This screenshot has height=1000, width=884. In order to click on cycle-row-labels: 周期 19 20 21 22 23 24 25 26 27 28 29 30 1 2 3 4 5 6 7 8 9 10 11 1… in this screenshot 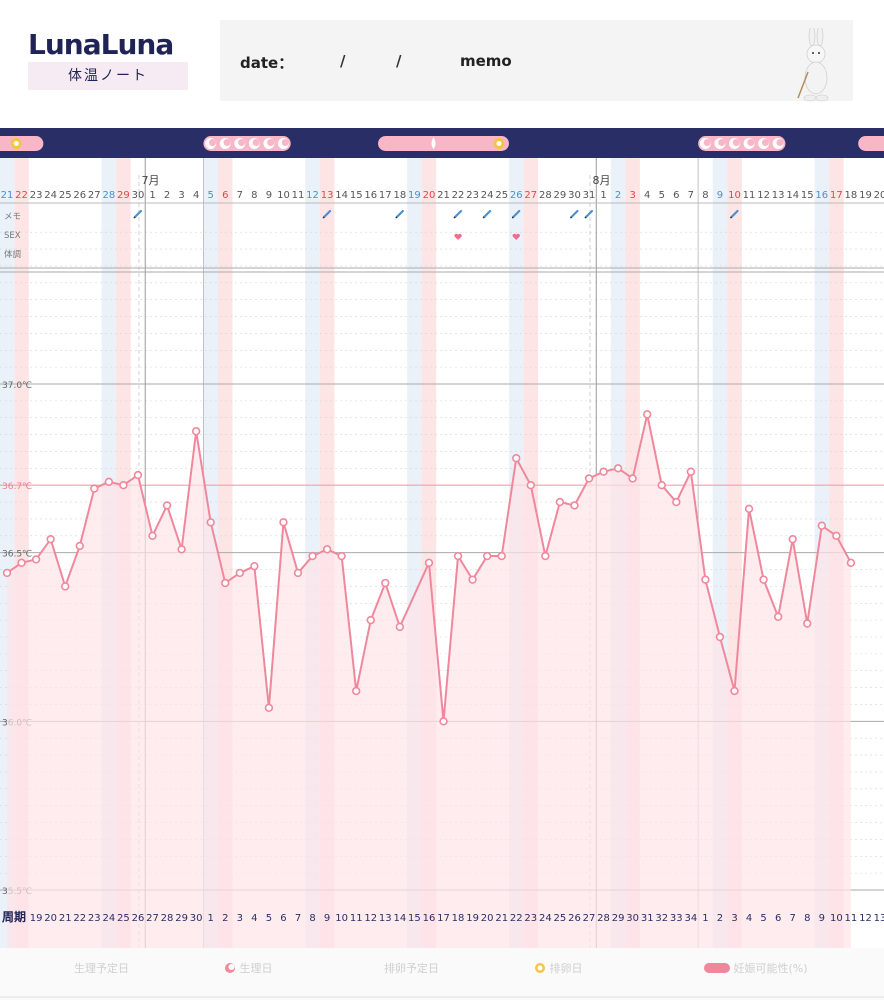, I will do `click(443, 916)`.